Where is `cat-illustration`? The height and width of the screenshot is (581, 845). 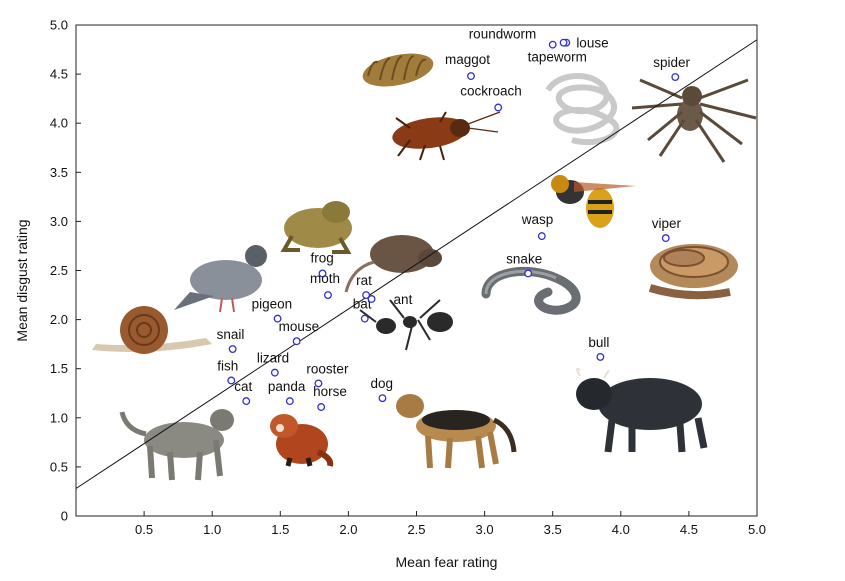 cat-illustration is located at coordinates (176, 445).